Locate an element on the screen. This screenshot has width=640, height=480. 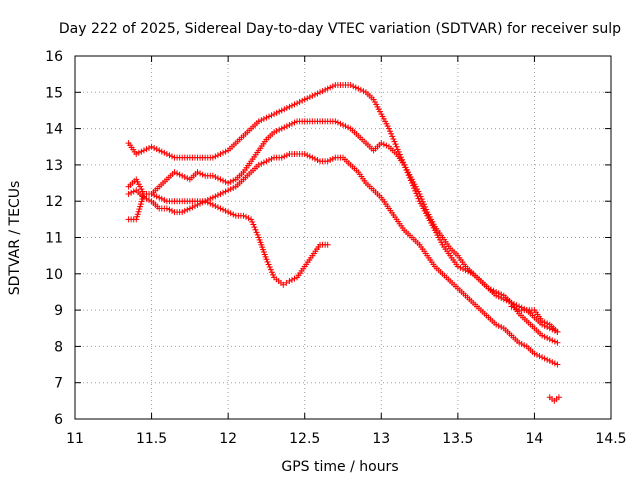
y-tick-label: 16 is located at coordinates (54, 57).